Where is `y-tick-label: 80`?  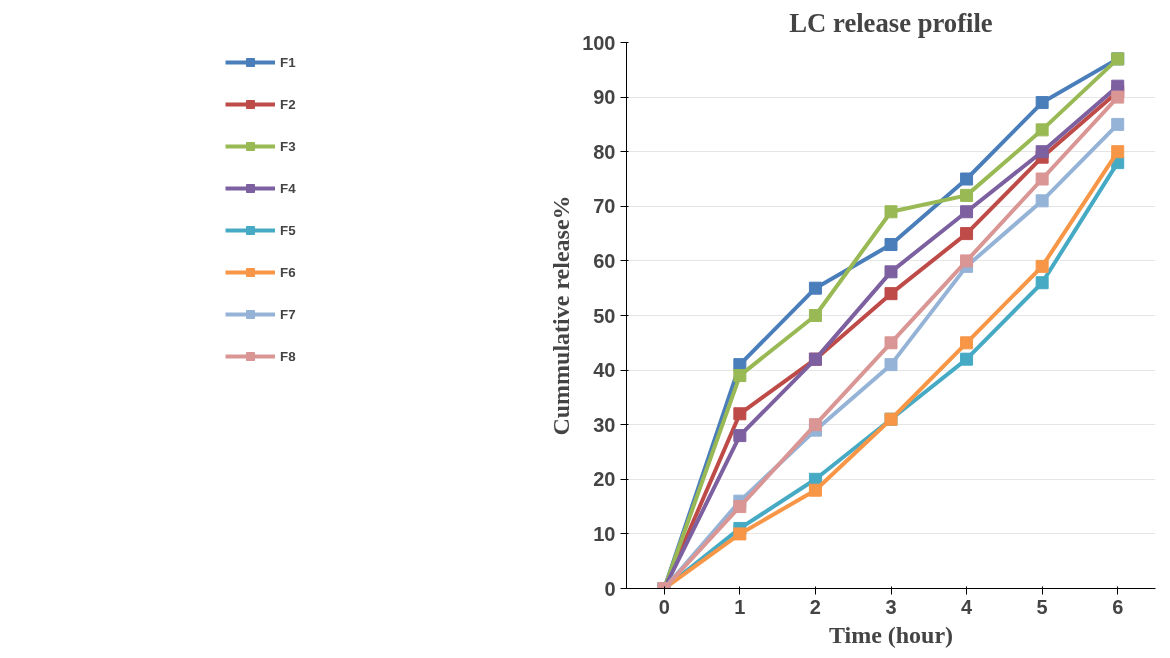
y-tick-label: 80 is located at coordinates (604, 151).